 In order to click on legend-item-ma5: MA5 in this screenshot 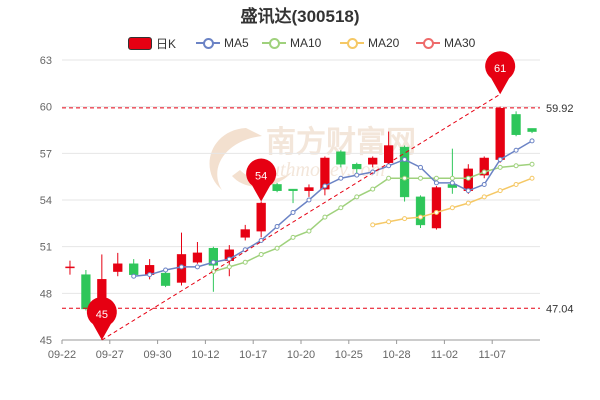, I will do `click(222, 43)`.